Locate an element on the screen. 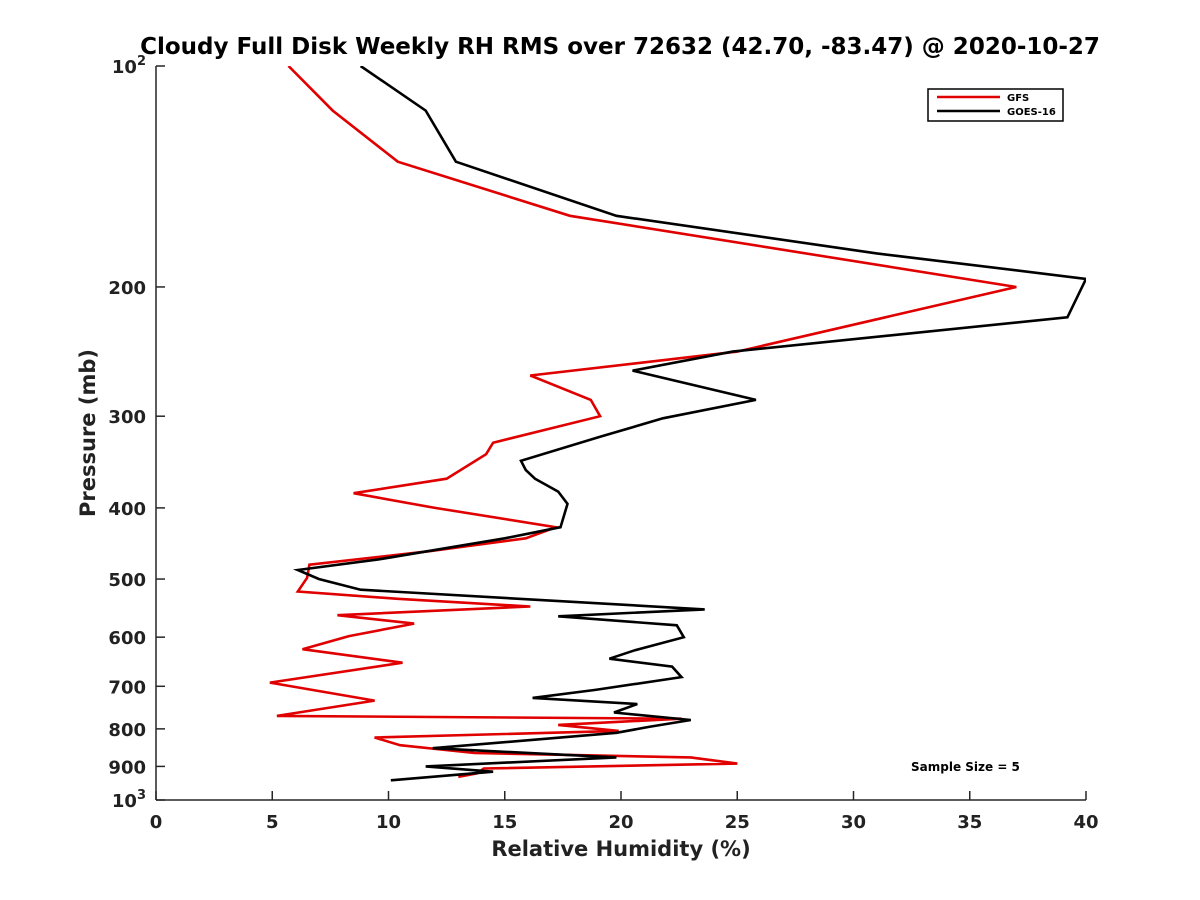  y-tick-label: 600 is located at coordinates (127, 638).